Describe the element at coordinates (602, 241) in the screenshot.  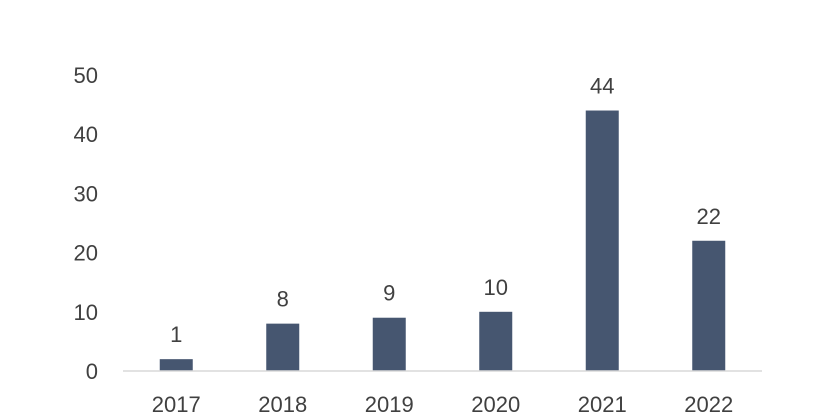
I see `bar-2021` at that location.